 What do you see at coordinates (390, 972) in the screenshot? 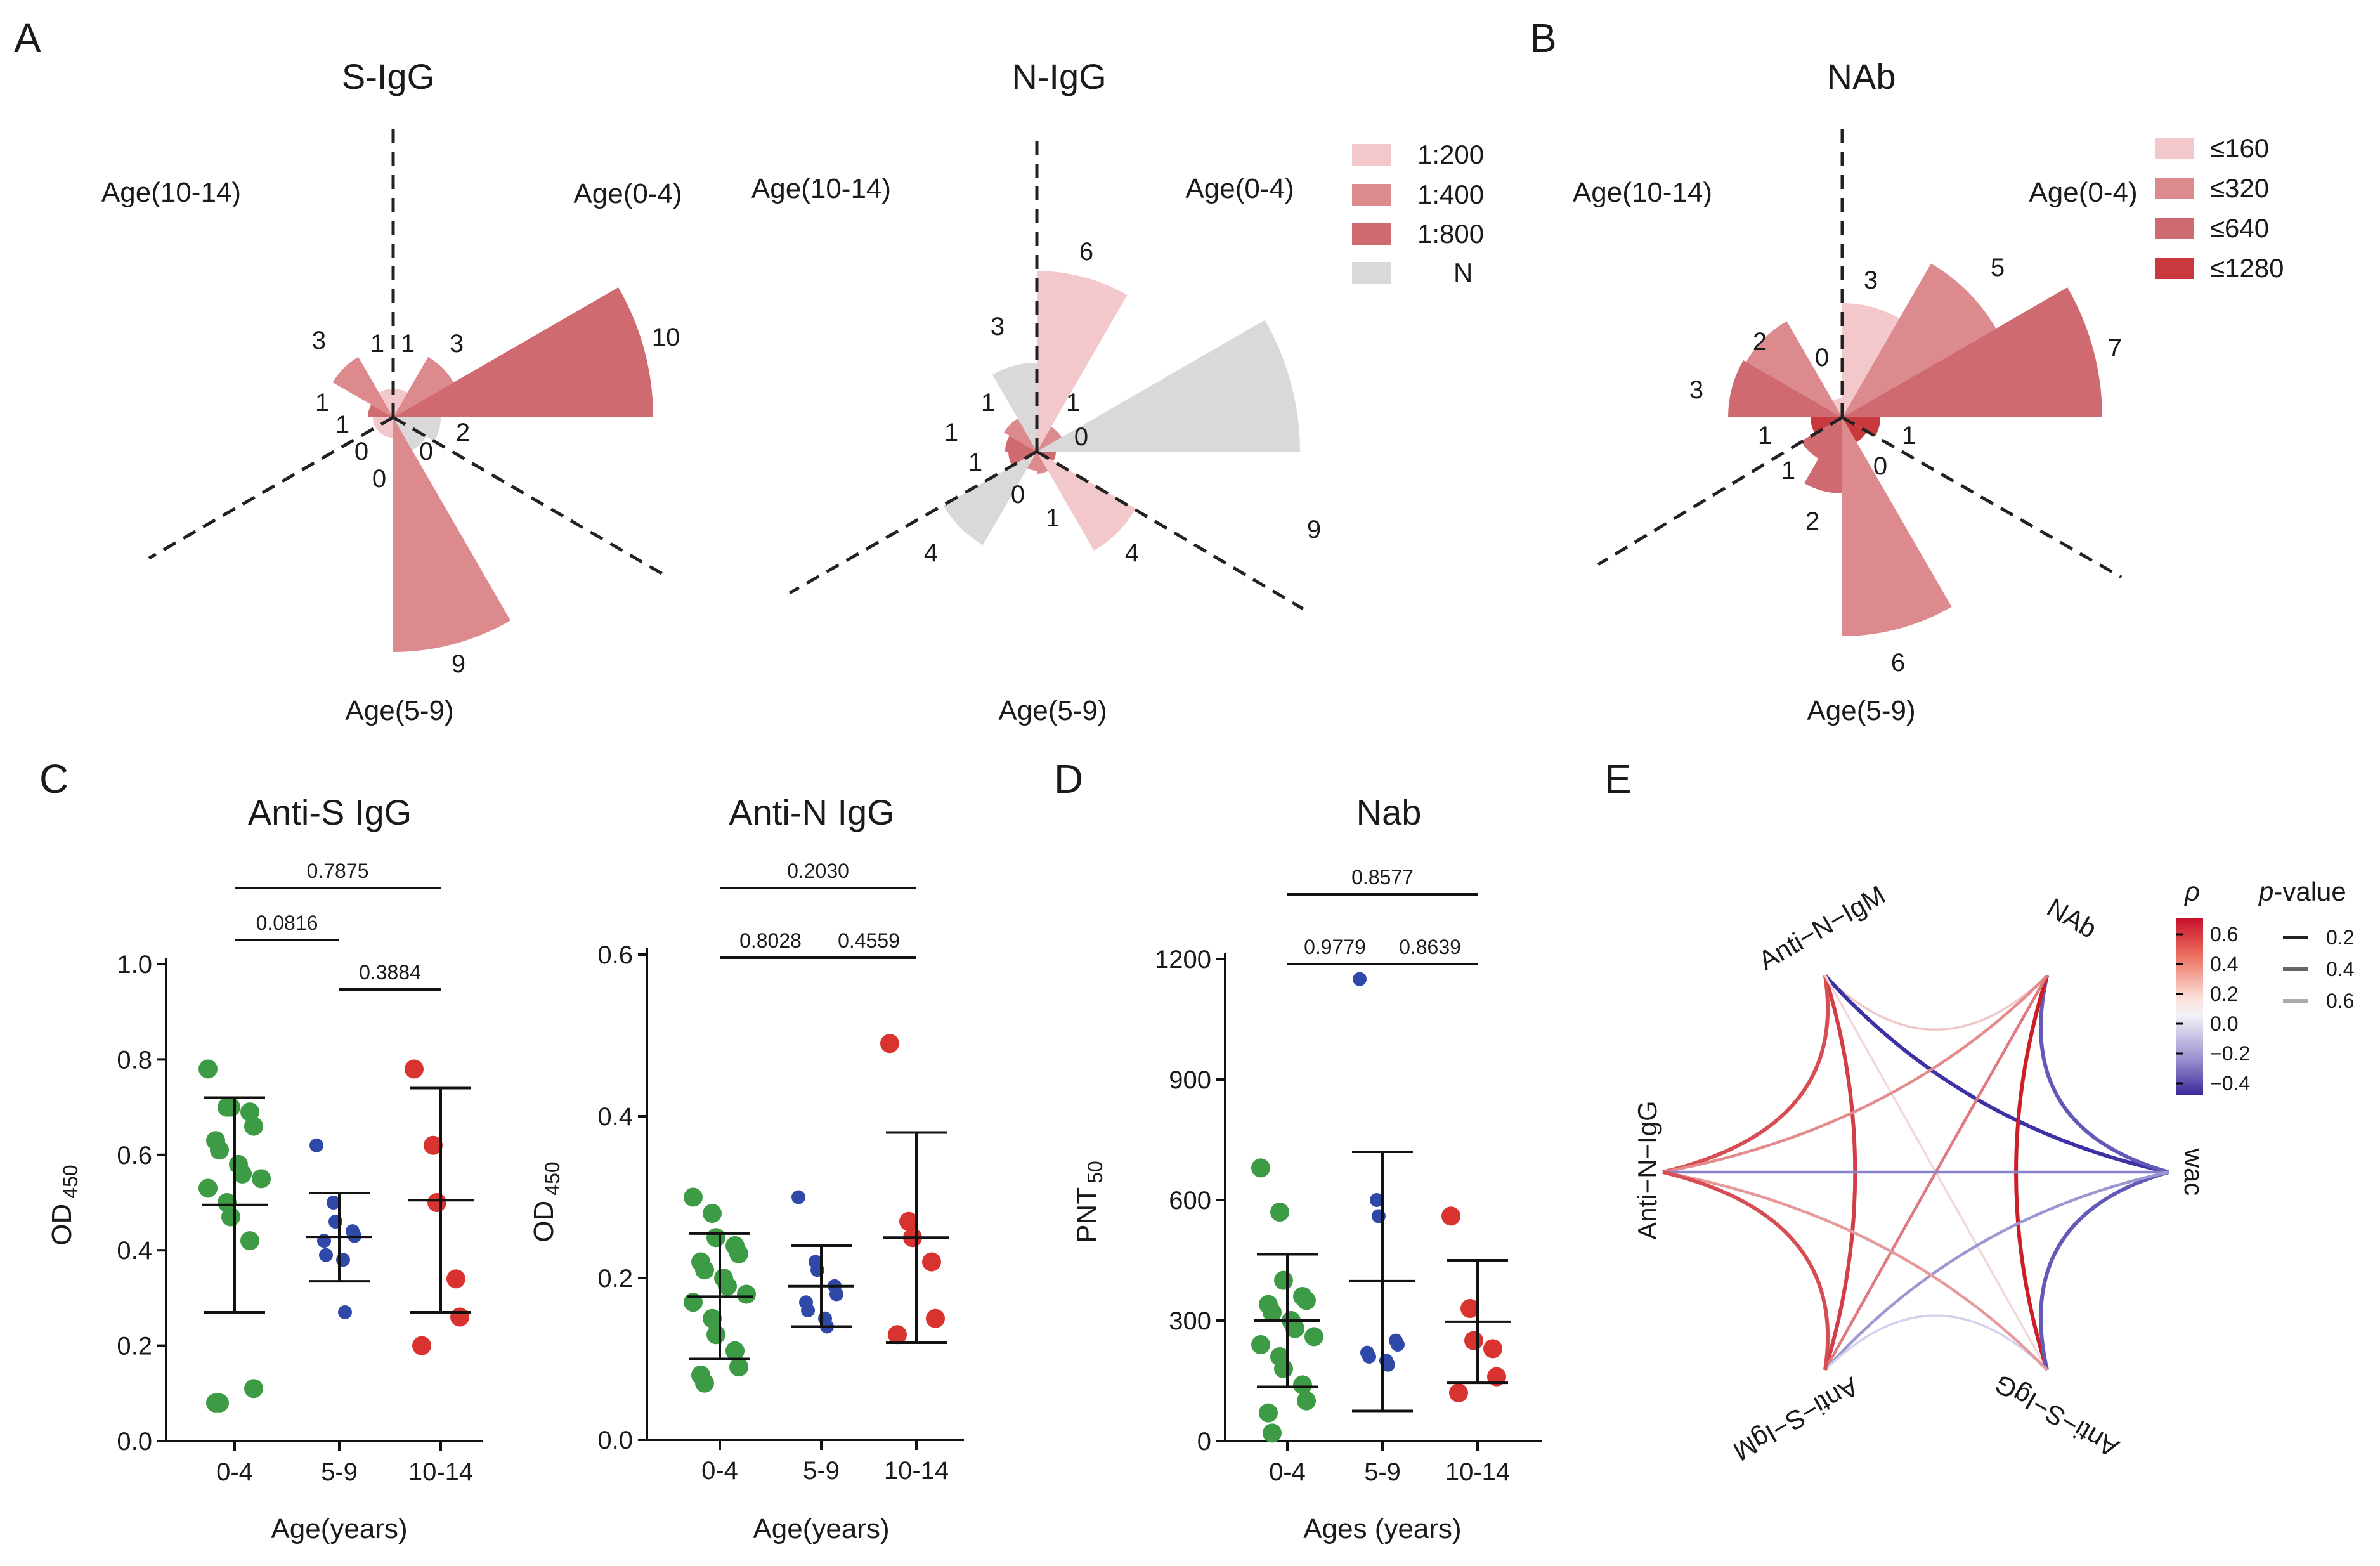
I see `p-value-label: 0.3884` at bounding box center [390, 972].